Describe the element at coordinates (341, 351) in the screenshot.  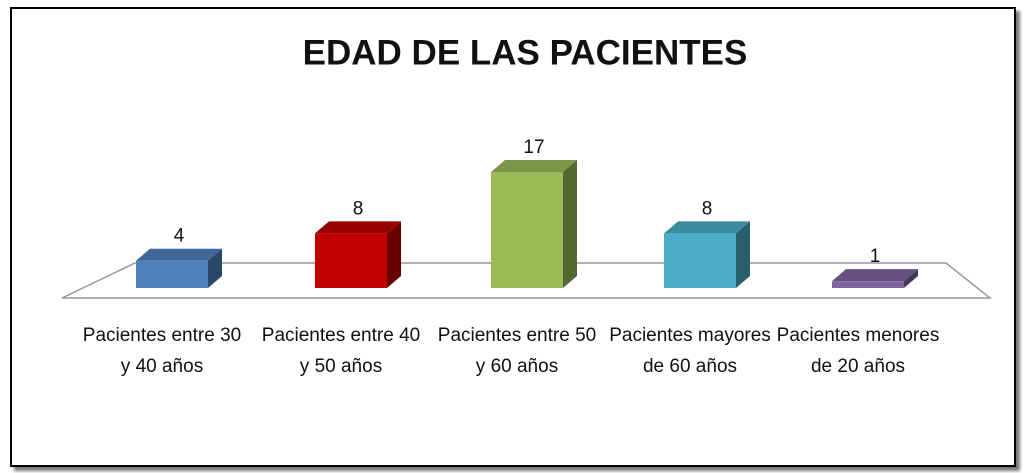
I see `x-tick-label: Pacientes entre 40 y 50 años` at that location.